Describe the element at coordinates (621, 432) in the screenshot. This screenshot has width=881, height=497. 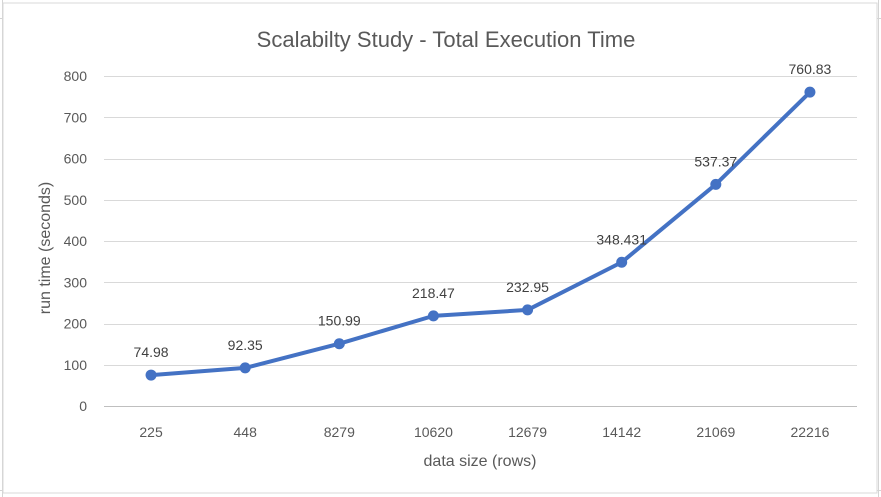
I see `x-tick-label: 14142` at that location.